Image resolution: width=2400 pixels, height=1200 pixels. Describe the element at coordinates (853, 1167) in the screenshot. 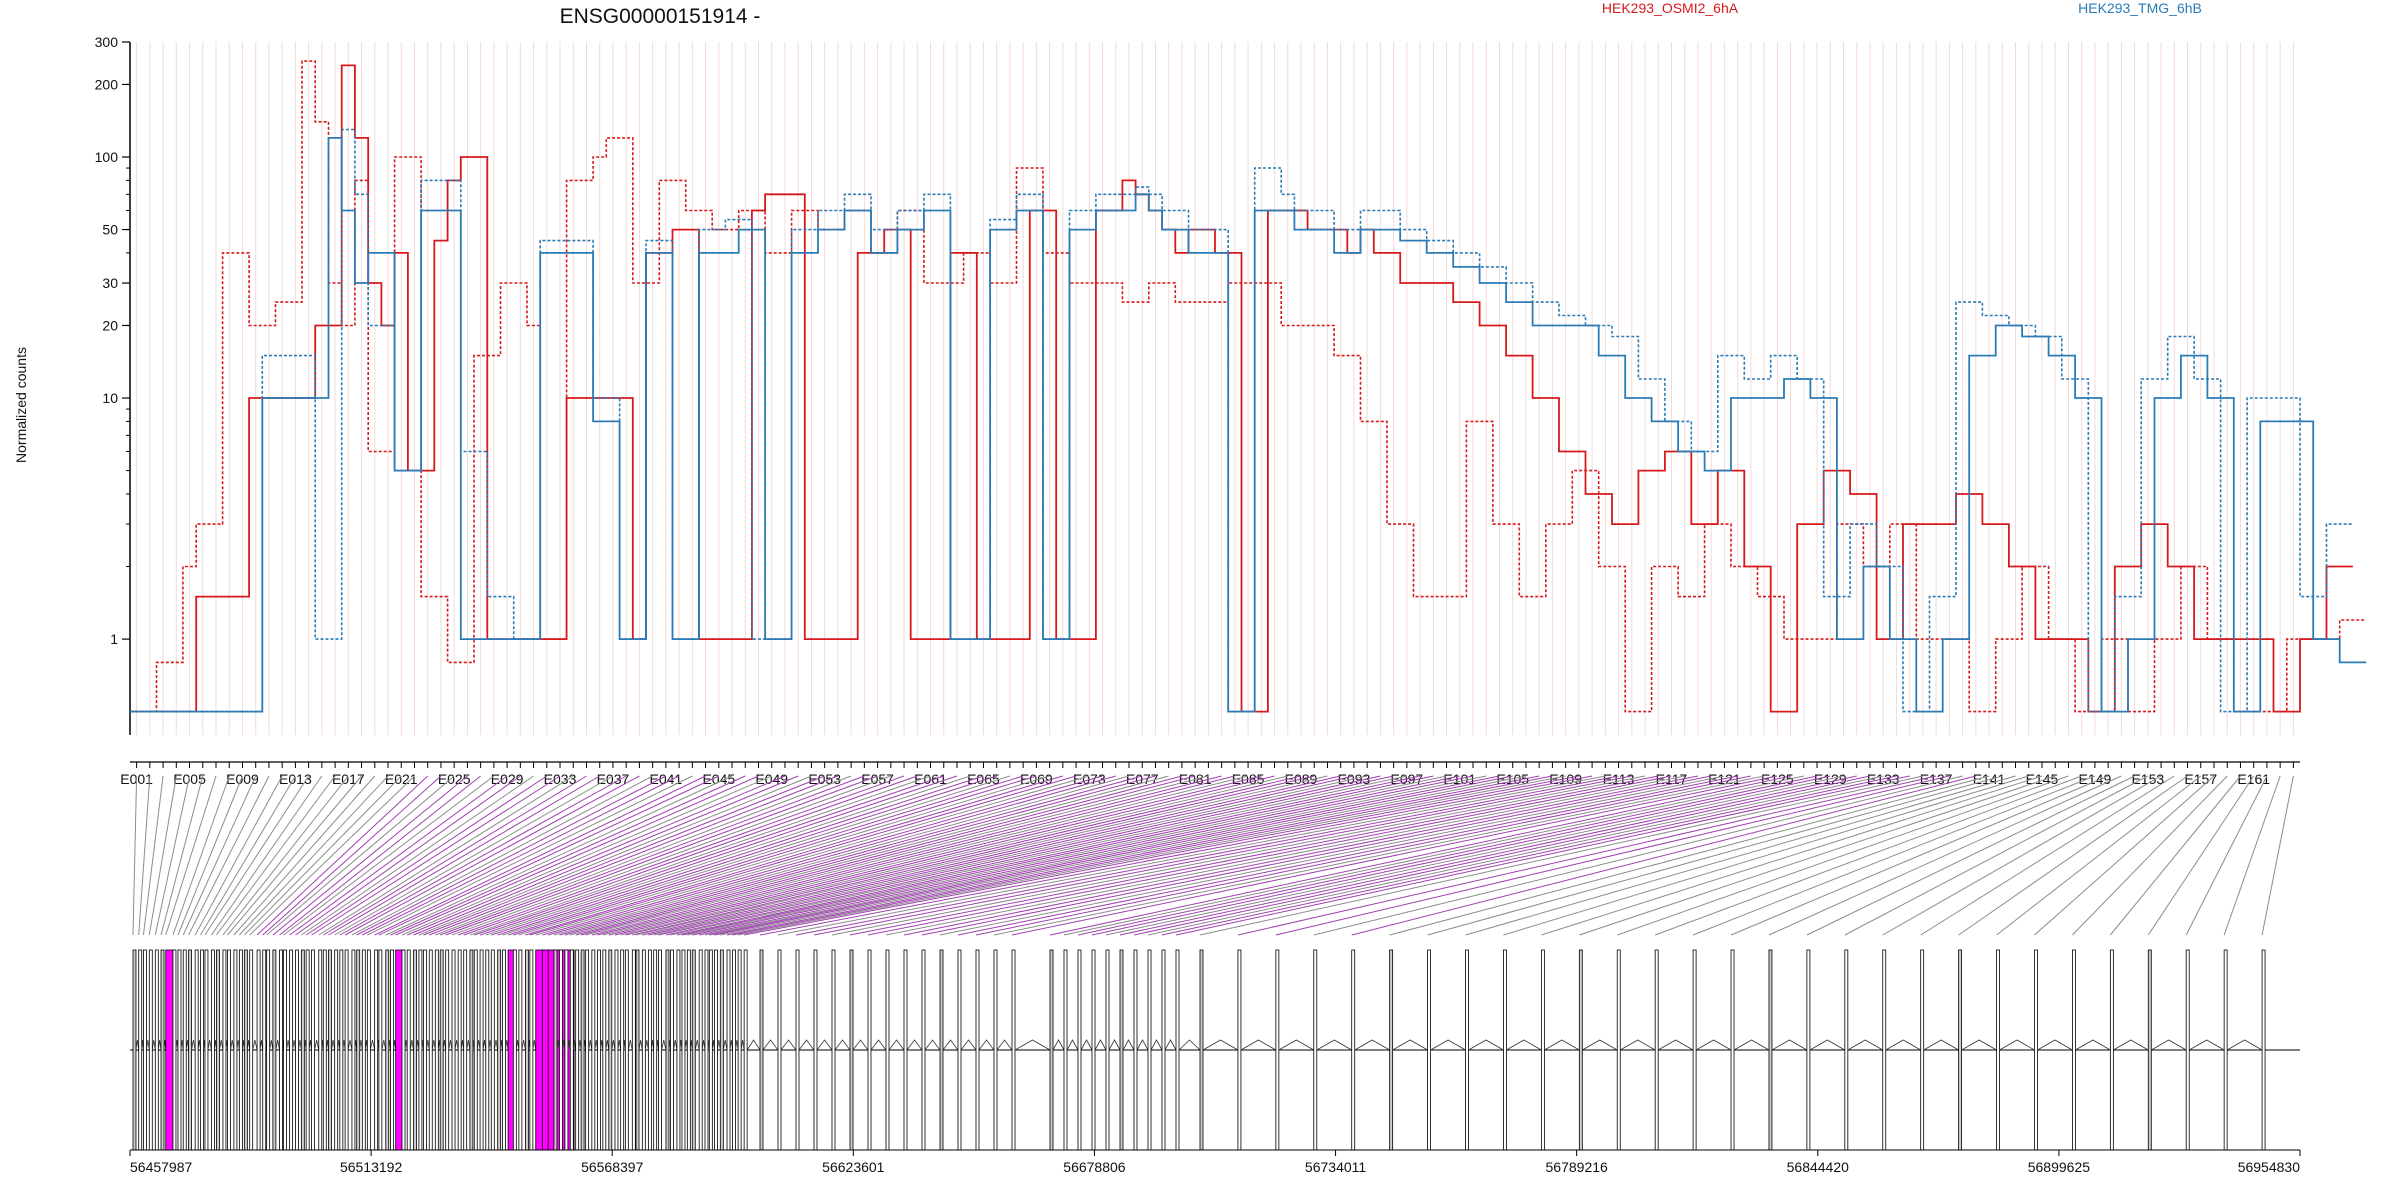

I see `genomic-tick-label: 56623601` at that location.